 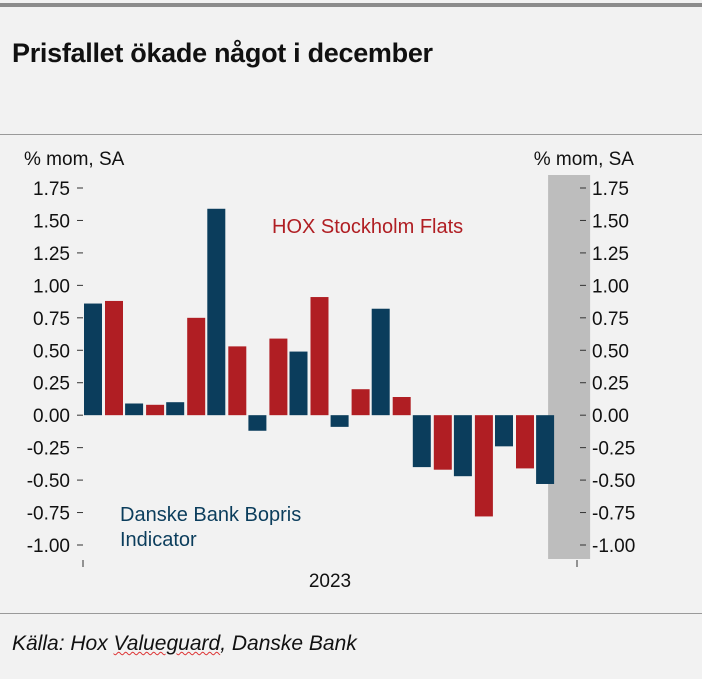 I want to click on y-tick-label-right: 1.50, so click(x=610, y=221).